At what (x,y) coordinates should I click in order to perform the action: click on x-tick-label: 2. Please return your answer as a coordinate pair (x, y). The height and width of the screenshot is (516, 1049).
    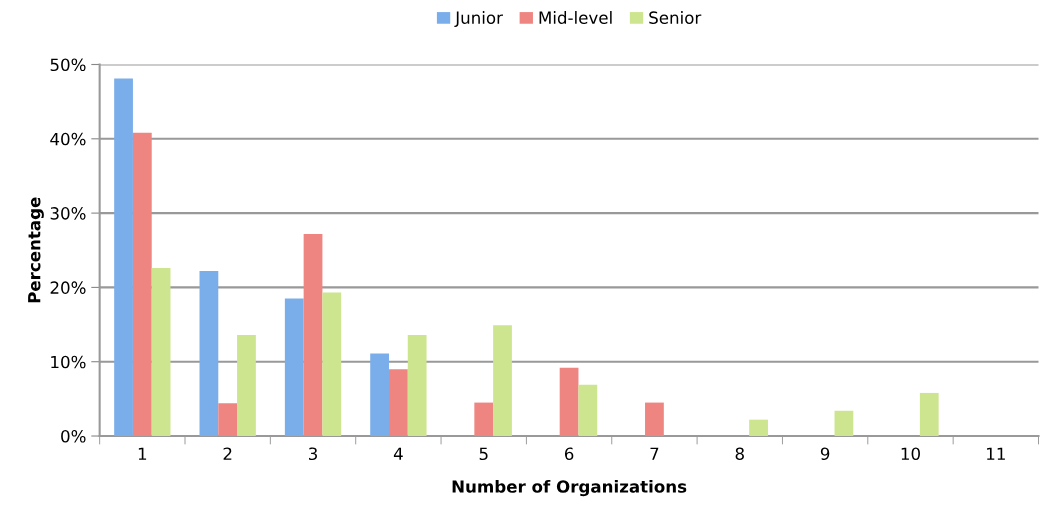
    Looking at the image, I should click on (227, 453).